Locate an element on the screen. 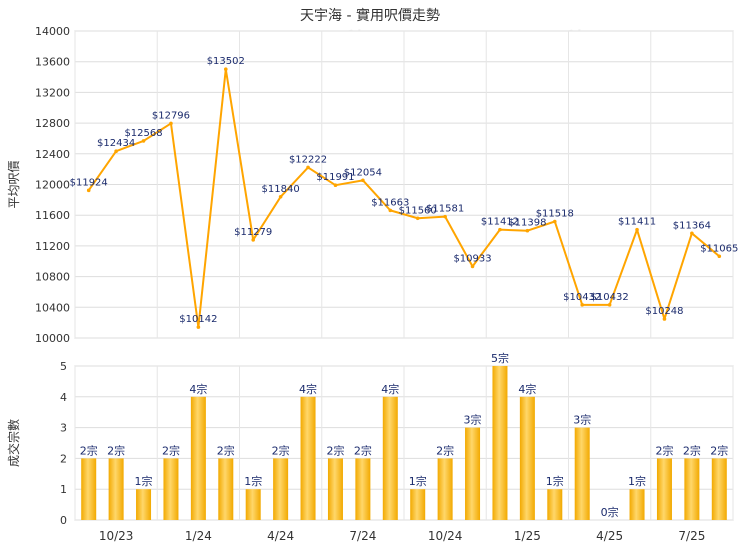  x-tick-label: 7/24 is located at coordinates (362, 536).